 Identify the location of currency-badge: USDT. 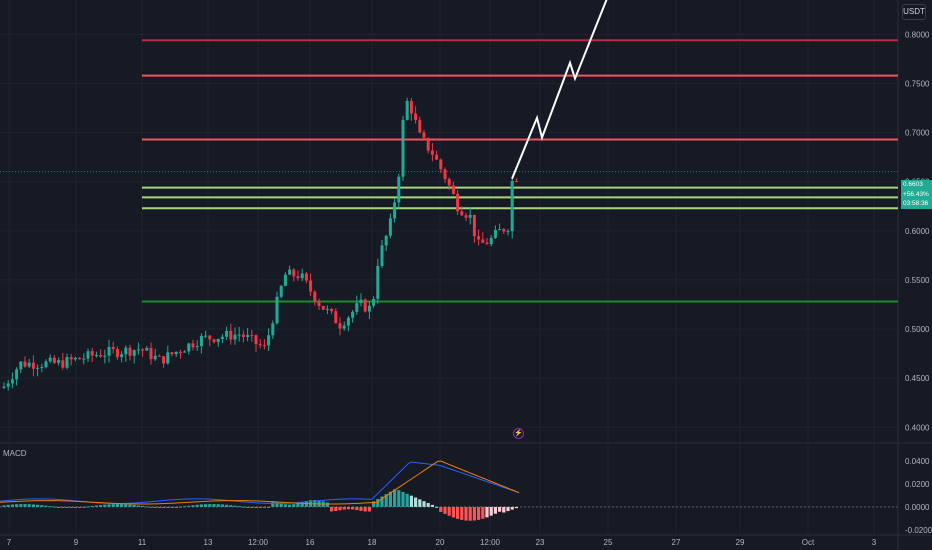
(914, 12).